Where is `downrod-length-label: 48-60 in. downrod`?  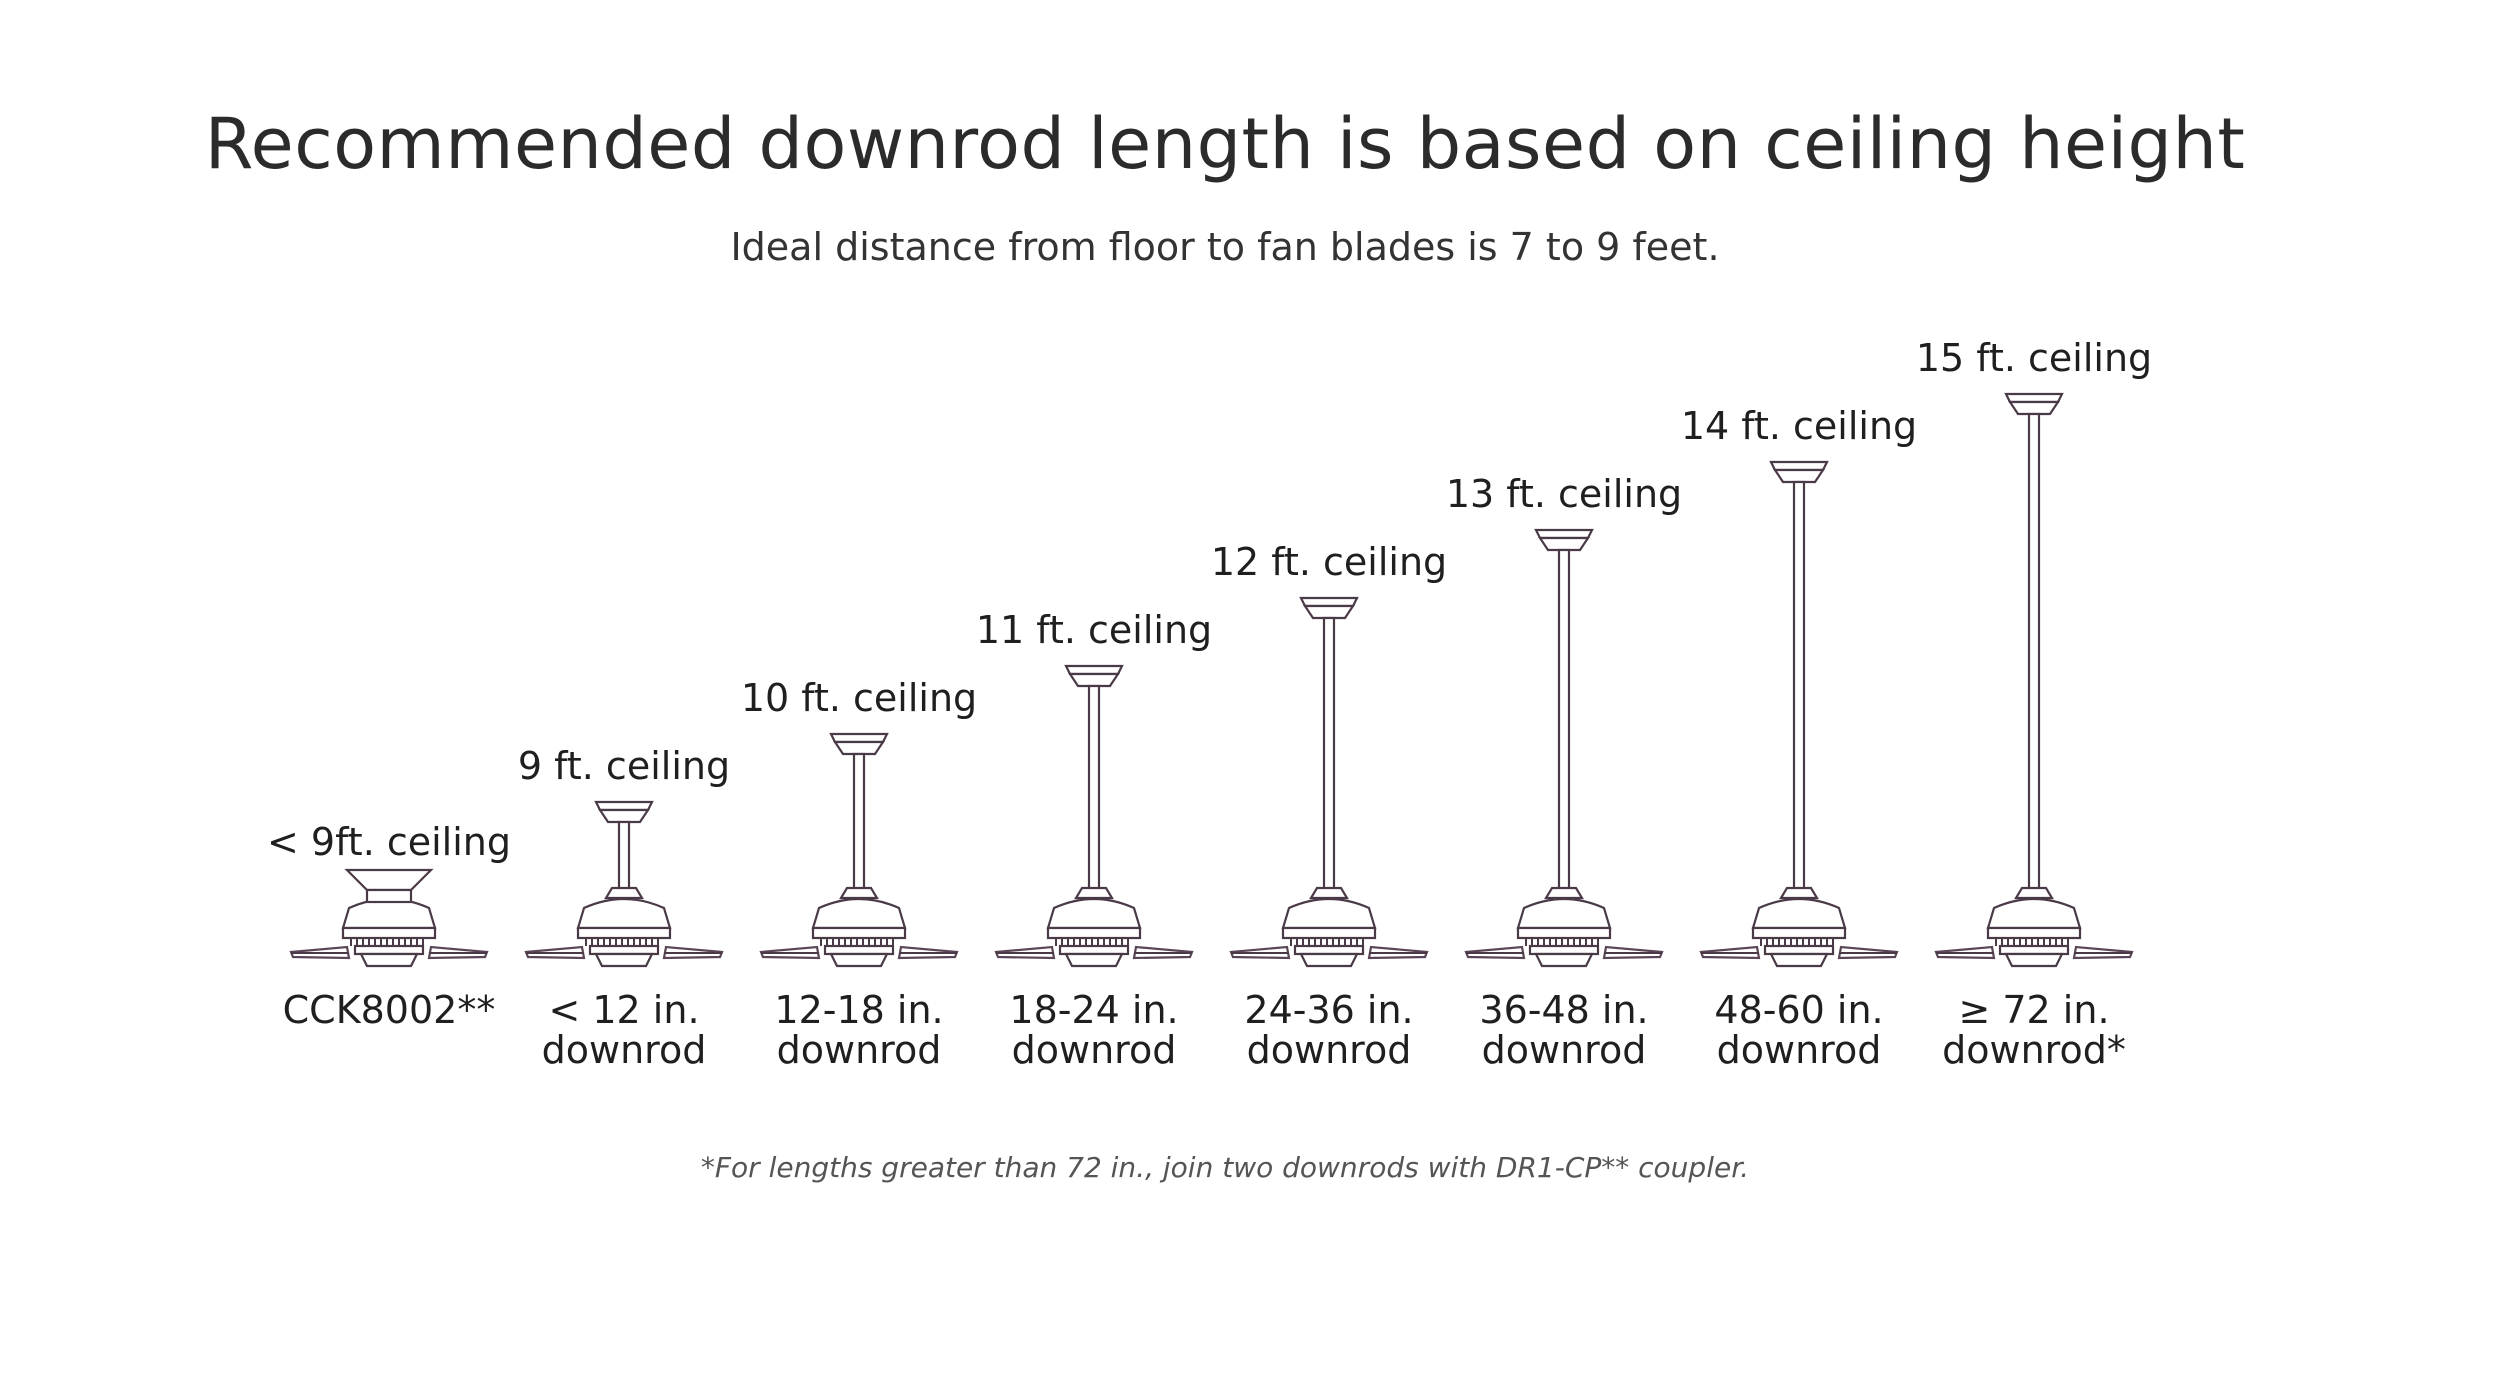 downrod-length-label: 48-60 in. downrod is located at coordinates (1799, 1030).